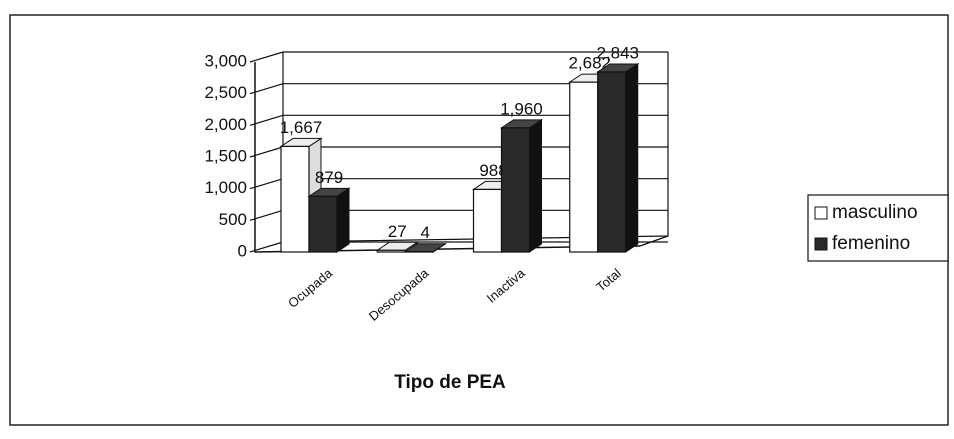 This screenshot has width=954, height=439. Describe the element at coordinates (617, 52) in the screenshot. I see `data-label: 2,843` at that location.